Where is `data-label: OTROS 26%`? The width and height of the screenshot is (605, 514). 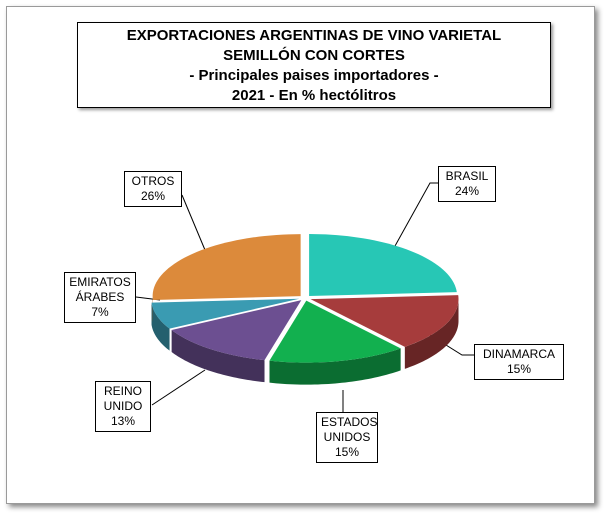 data-label: OTROS 26% is located at coordinates (153, 189).